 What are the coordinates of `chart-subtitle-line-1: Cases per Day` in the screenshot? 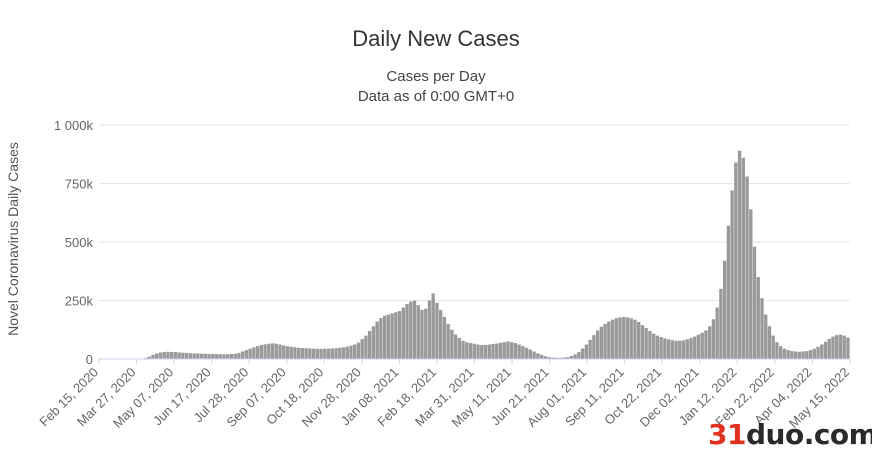 It's located at (436, 76).